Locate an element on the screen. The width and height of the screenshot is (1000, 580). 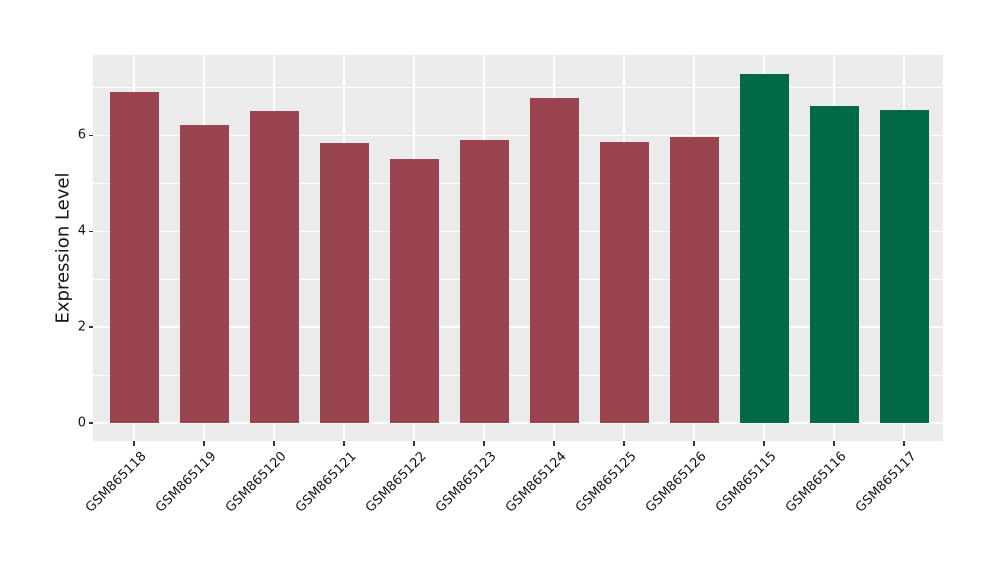
x-tick-mark-GSM865122 is located at coordinates (414, 443).